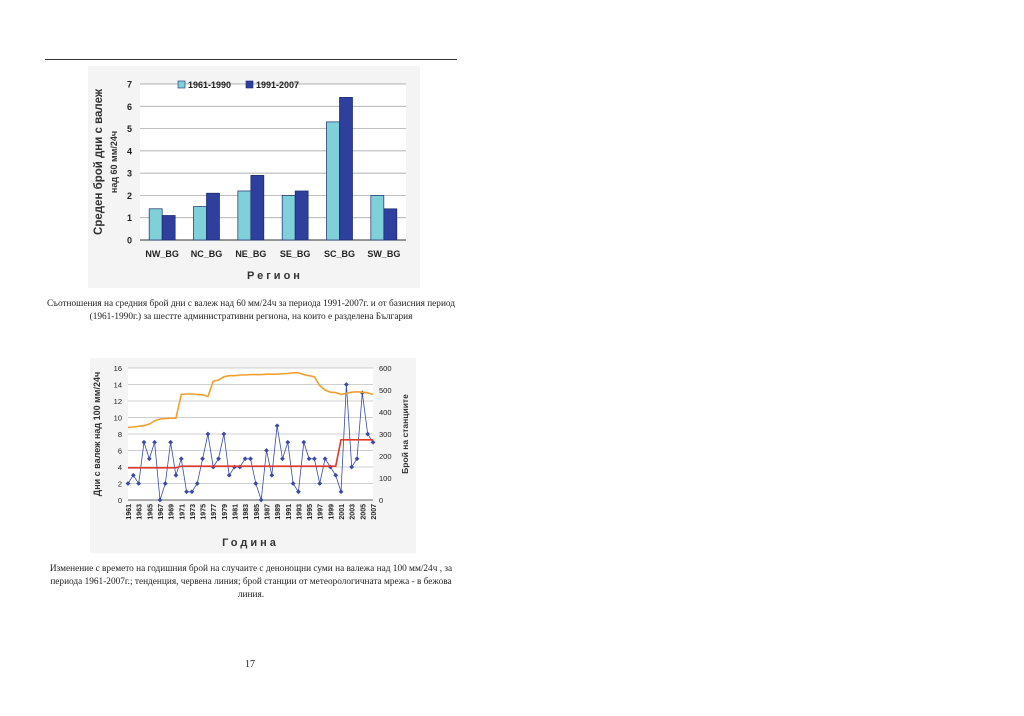 The width and height of the screenshot is (1024, 716). What do you see at coordinates (200, 223) in the screenshot?
I see `bar-NC_BG-1961-1990` at bounding box center [200, 223].